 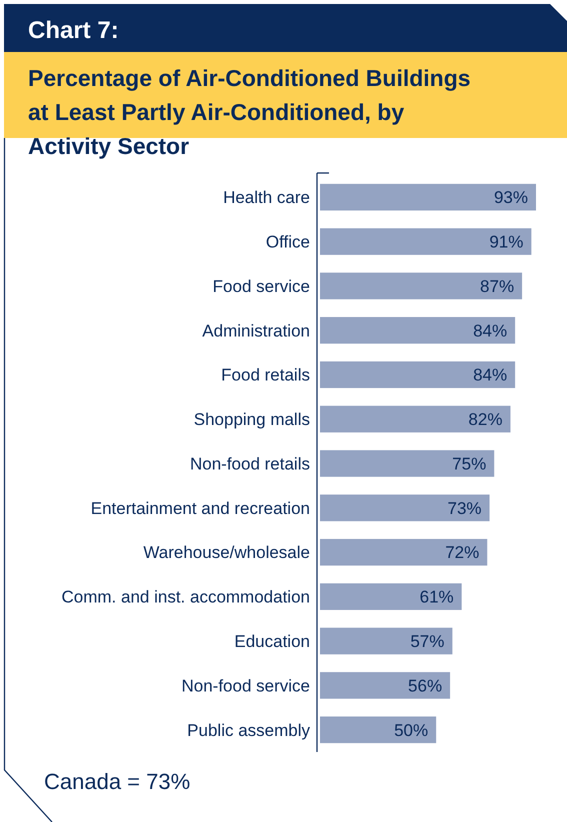 I want to click on text: Canada = 73%, so click(x=117, y=781).